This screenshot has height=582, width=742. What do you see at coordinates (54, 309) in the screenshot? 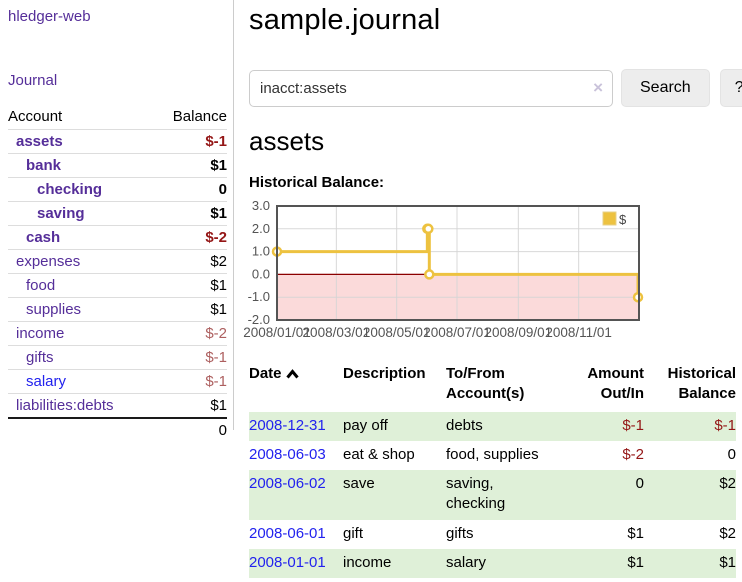
I see `account-link-supplies: supplies` at bounding box center [54, 309].